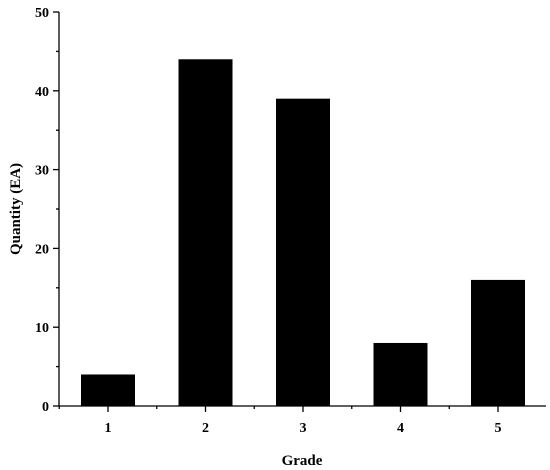 This screenshot has height=470, width=550. Describe the element at coordinates (45, 407) in the screenshot. I see `y-tick-label: 0` at that location.